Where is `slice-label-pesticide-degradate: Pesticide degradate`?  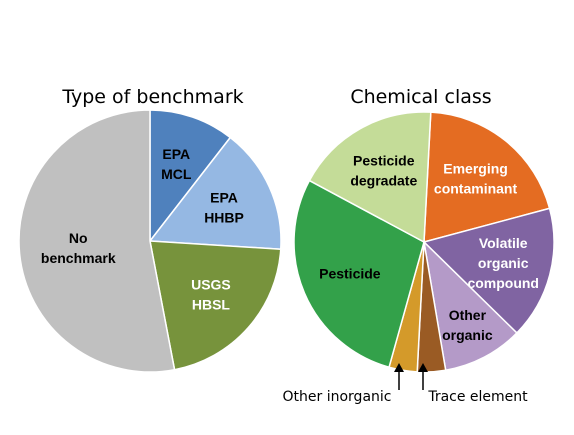 slice-label-pesticide-degradate: Pesticide degradate is located at coordinates (383, 171).